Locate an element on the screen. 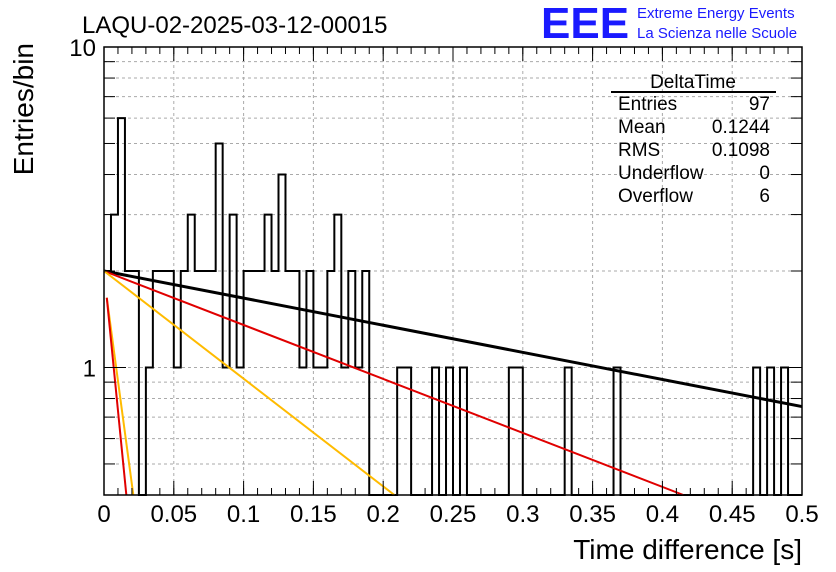  x-tick-label: 0.15 is located at coordinates (313, 514).